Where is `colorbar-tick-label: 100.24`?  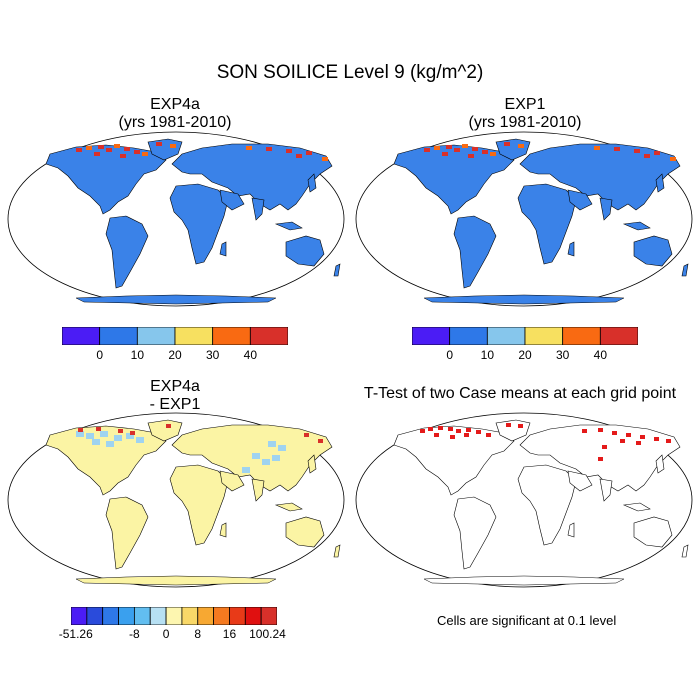 colorbar-tick-label: 100.24 is located at coordinates (267, 634).